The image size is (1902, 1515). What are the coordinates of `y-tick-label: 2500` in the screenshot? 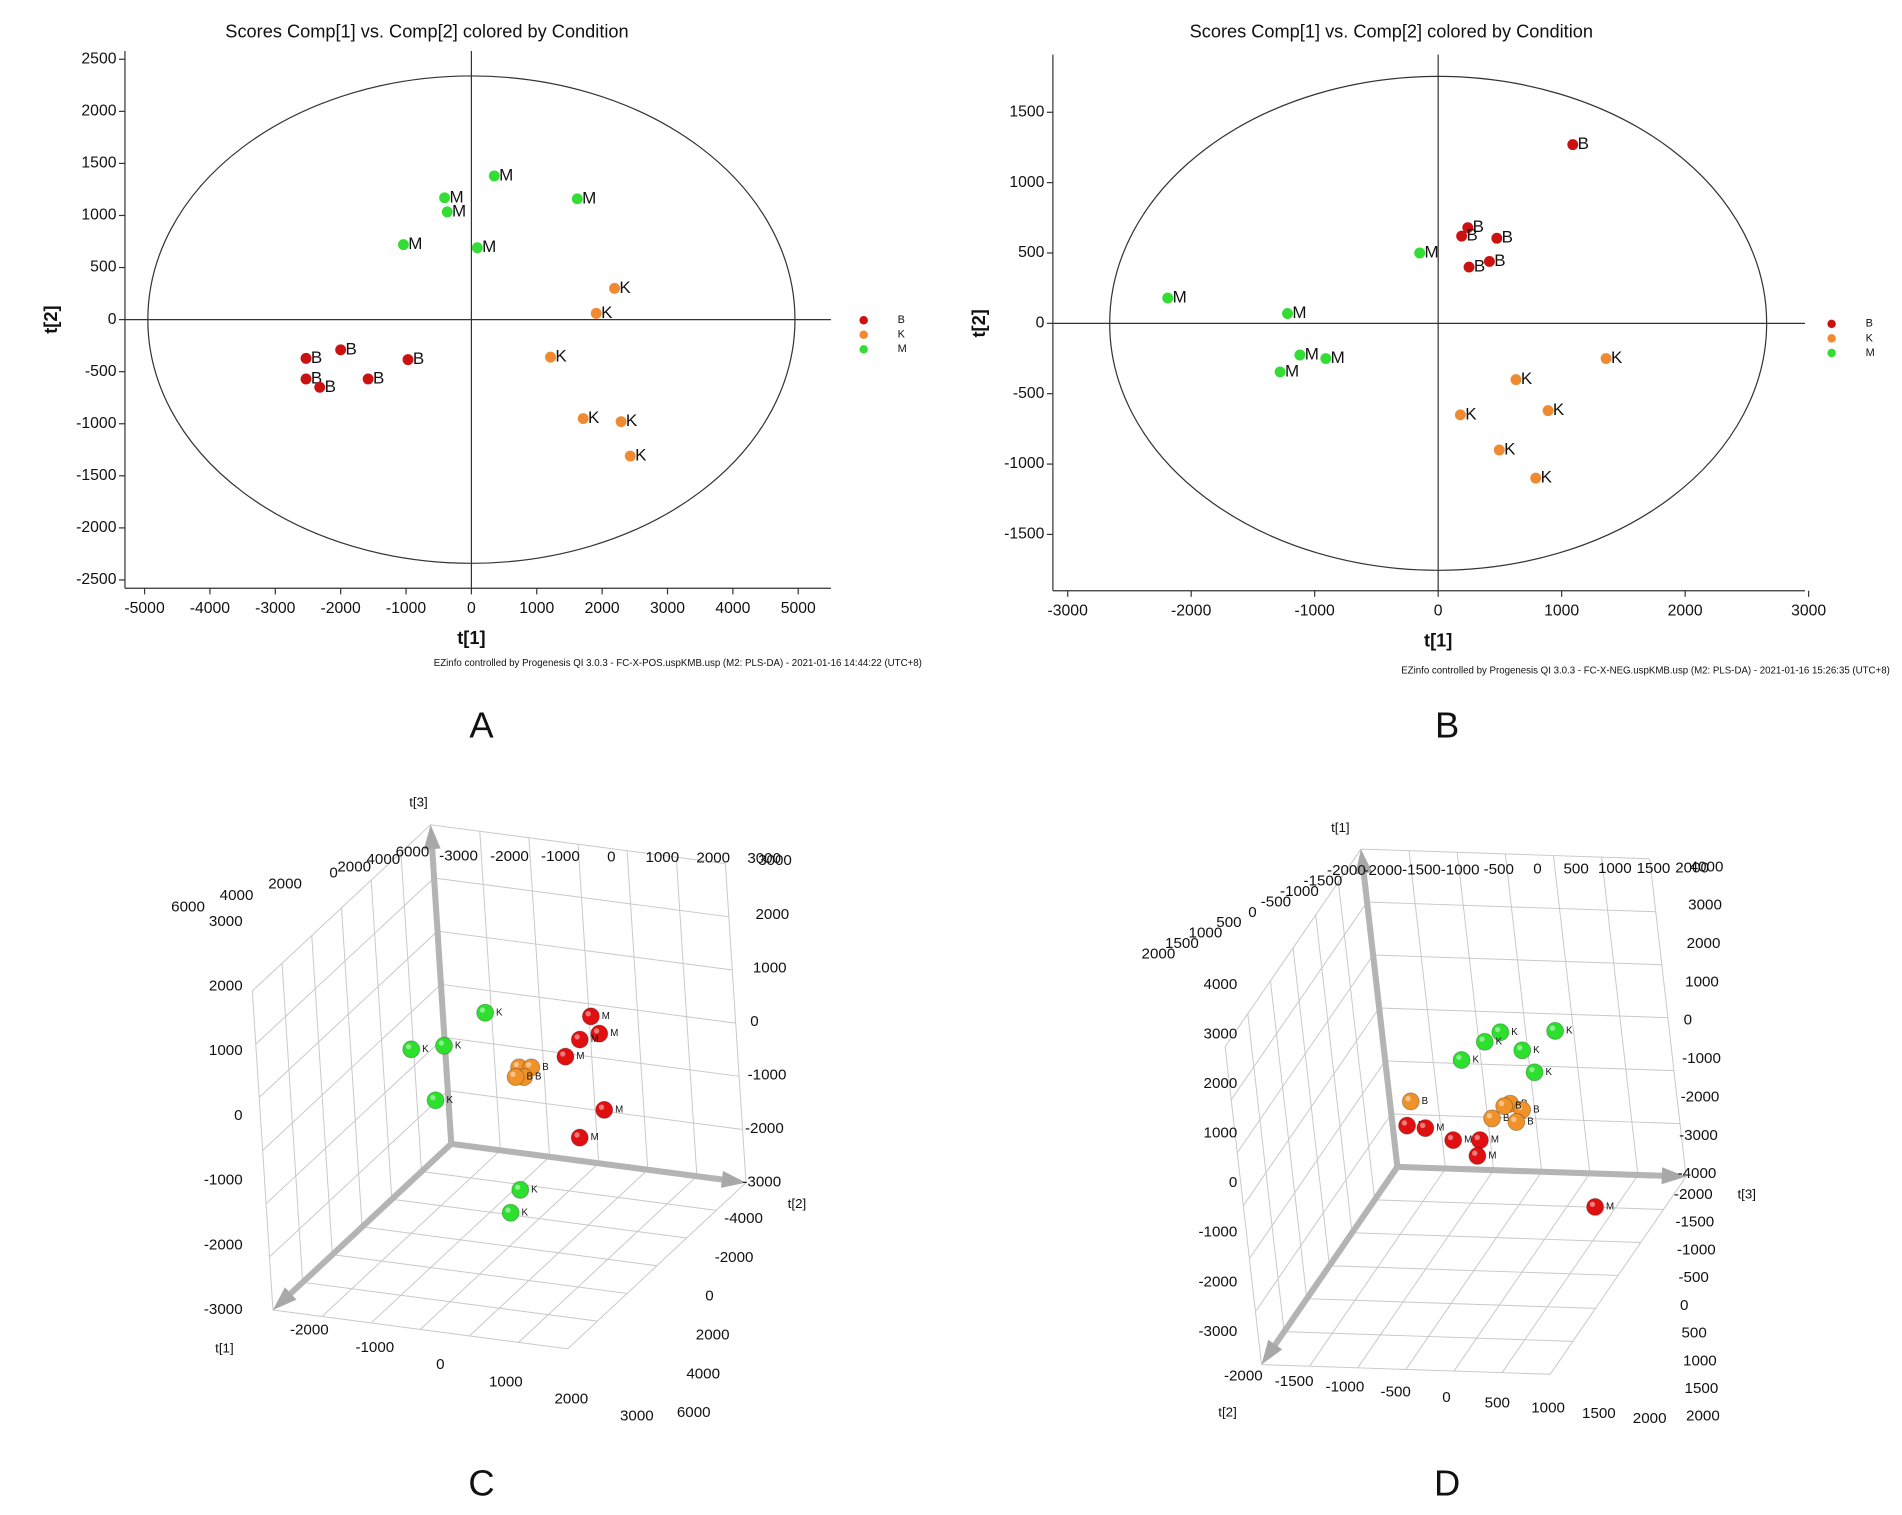 It's located at (98, 58).